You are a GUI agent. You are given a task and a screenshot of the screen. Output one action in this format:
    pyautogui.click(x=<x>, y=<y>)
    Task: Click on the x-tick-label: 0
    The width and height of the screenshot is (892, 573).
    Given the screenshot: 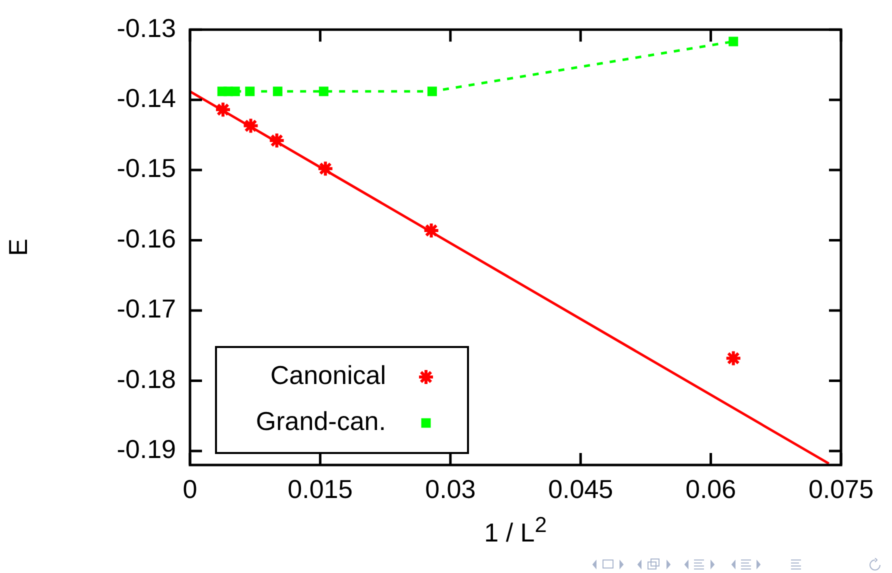 What is the action you would take?
    pyautogui.click(x=190, y=489)
    